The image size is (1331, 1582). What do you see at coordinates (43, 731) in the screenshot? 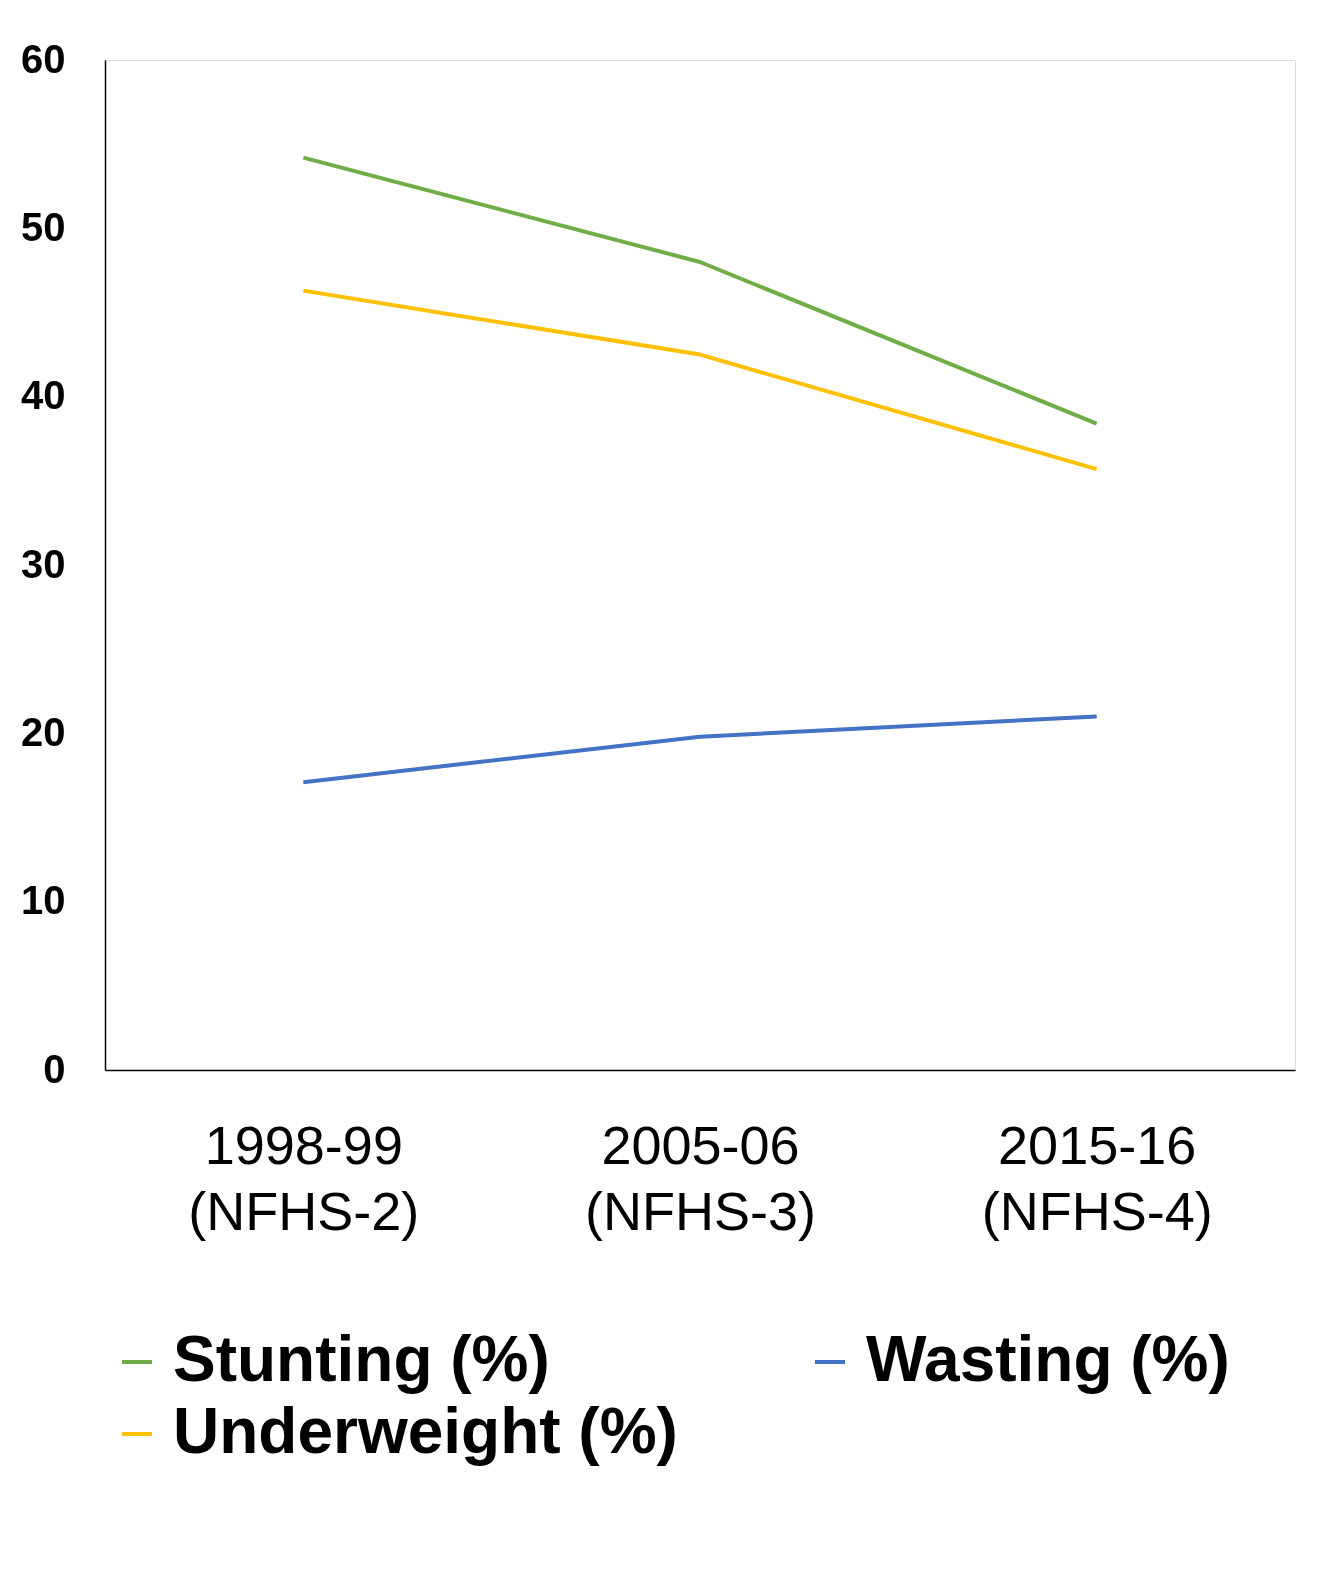
I see `y-tick-label: 20` at bounding box center [43, 731].